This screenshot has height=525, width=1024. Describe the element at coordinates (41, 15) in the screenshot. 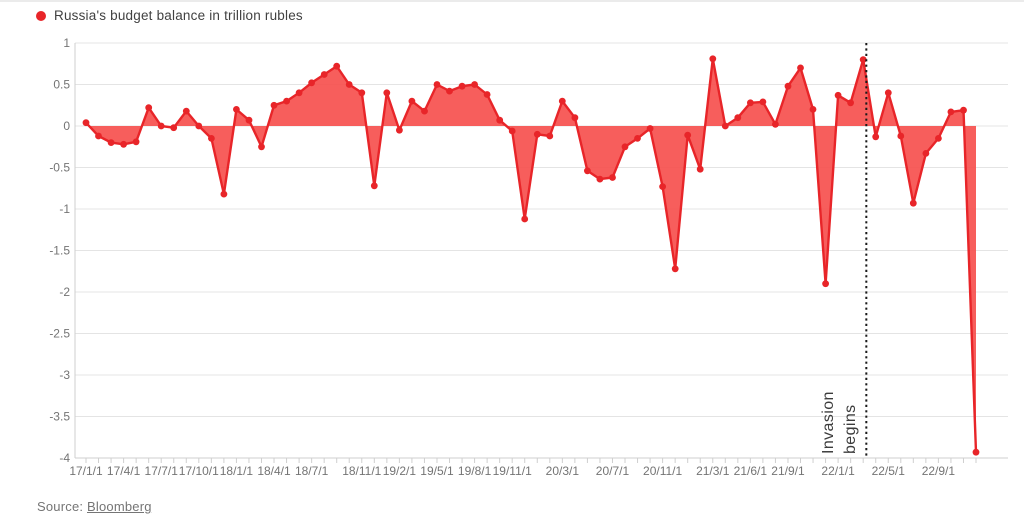

I see `legend-marker-dot` at that location.